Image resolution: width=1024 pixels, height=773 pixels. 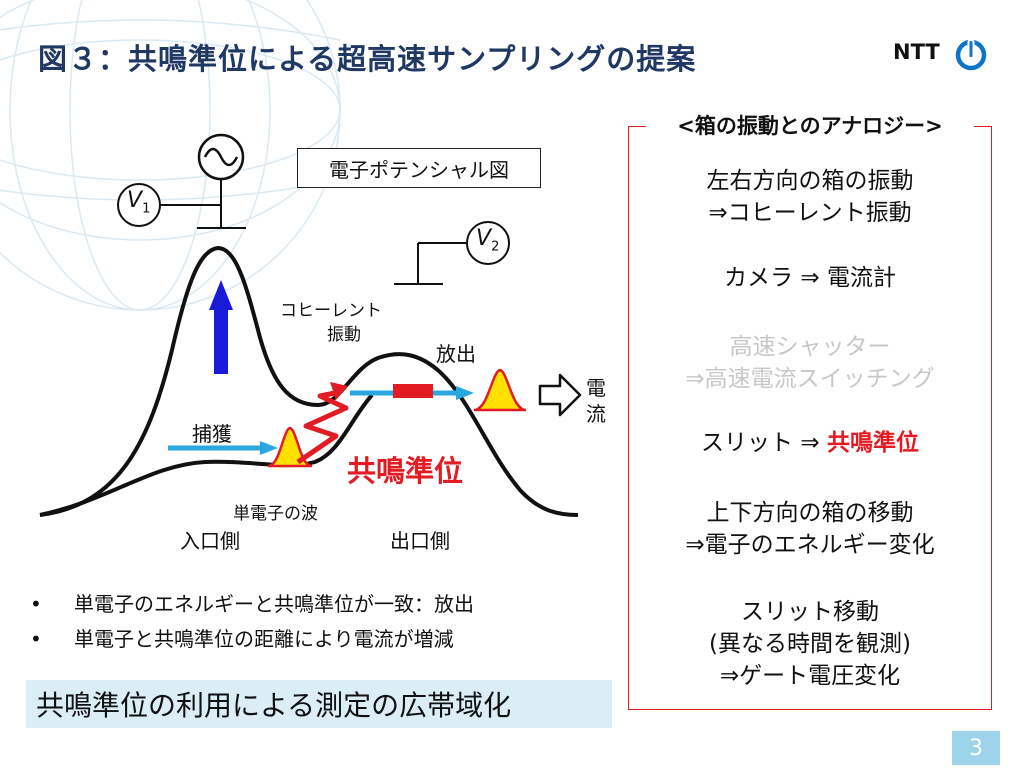 What do you see at coordinates (221, 327) in the screenshot?
I see `up-arrow-icon` at bounding box center [221, 327].